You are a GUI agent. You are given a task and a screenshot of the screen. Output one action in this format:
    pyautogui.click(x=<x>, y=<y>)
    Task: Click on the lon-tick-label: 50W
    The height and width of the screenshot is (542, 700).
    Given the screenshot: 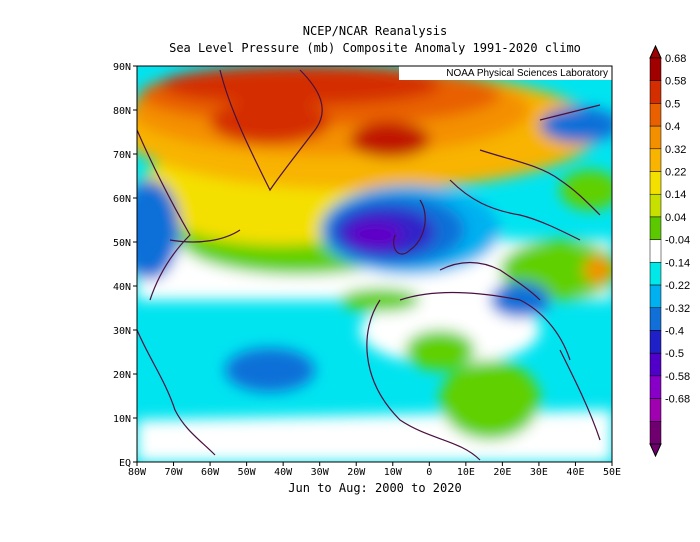 What is the action you would take?
    pyautogui.click(x=247, y=472)
    